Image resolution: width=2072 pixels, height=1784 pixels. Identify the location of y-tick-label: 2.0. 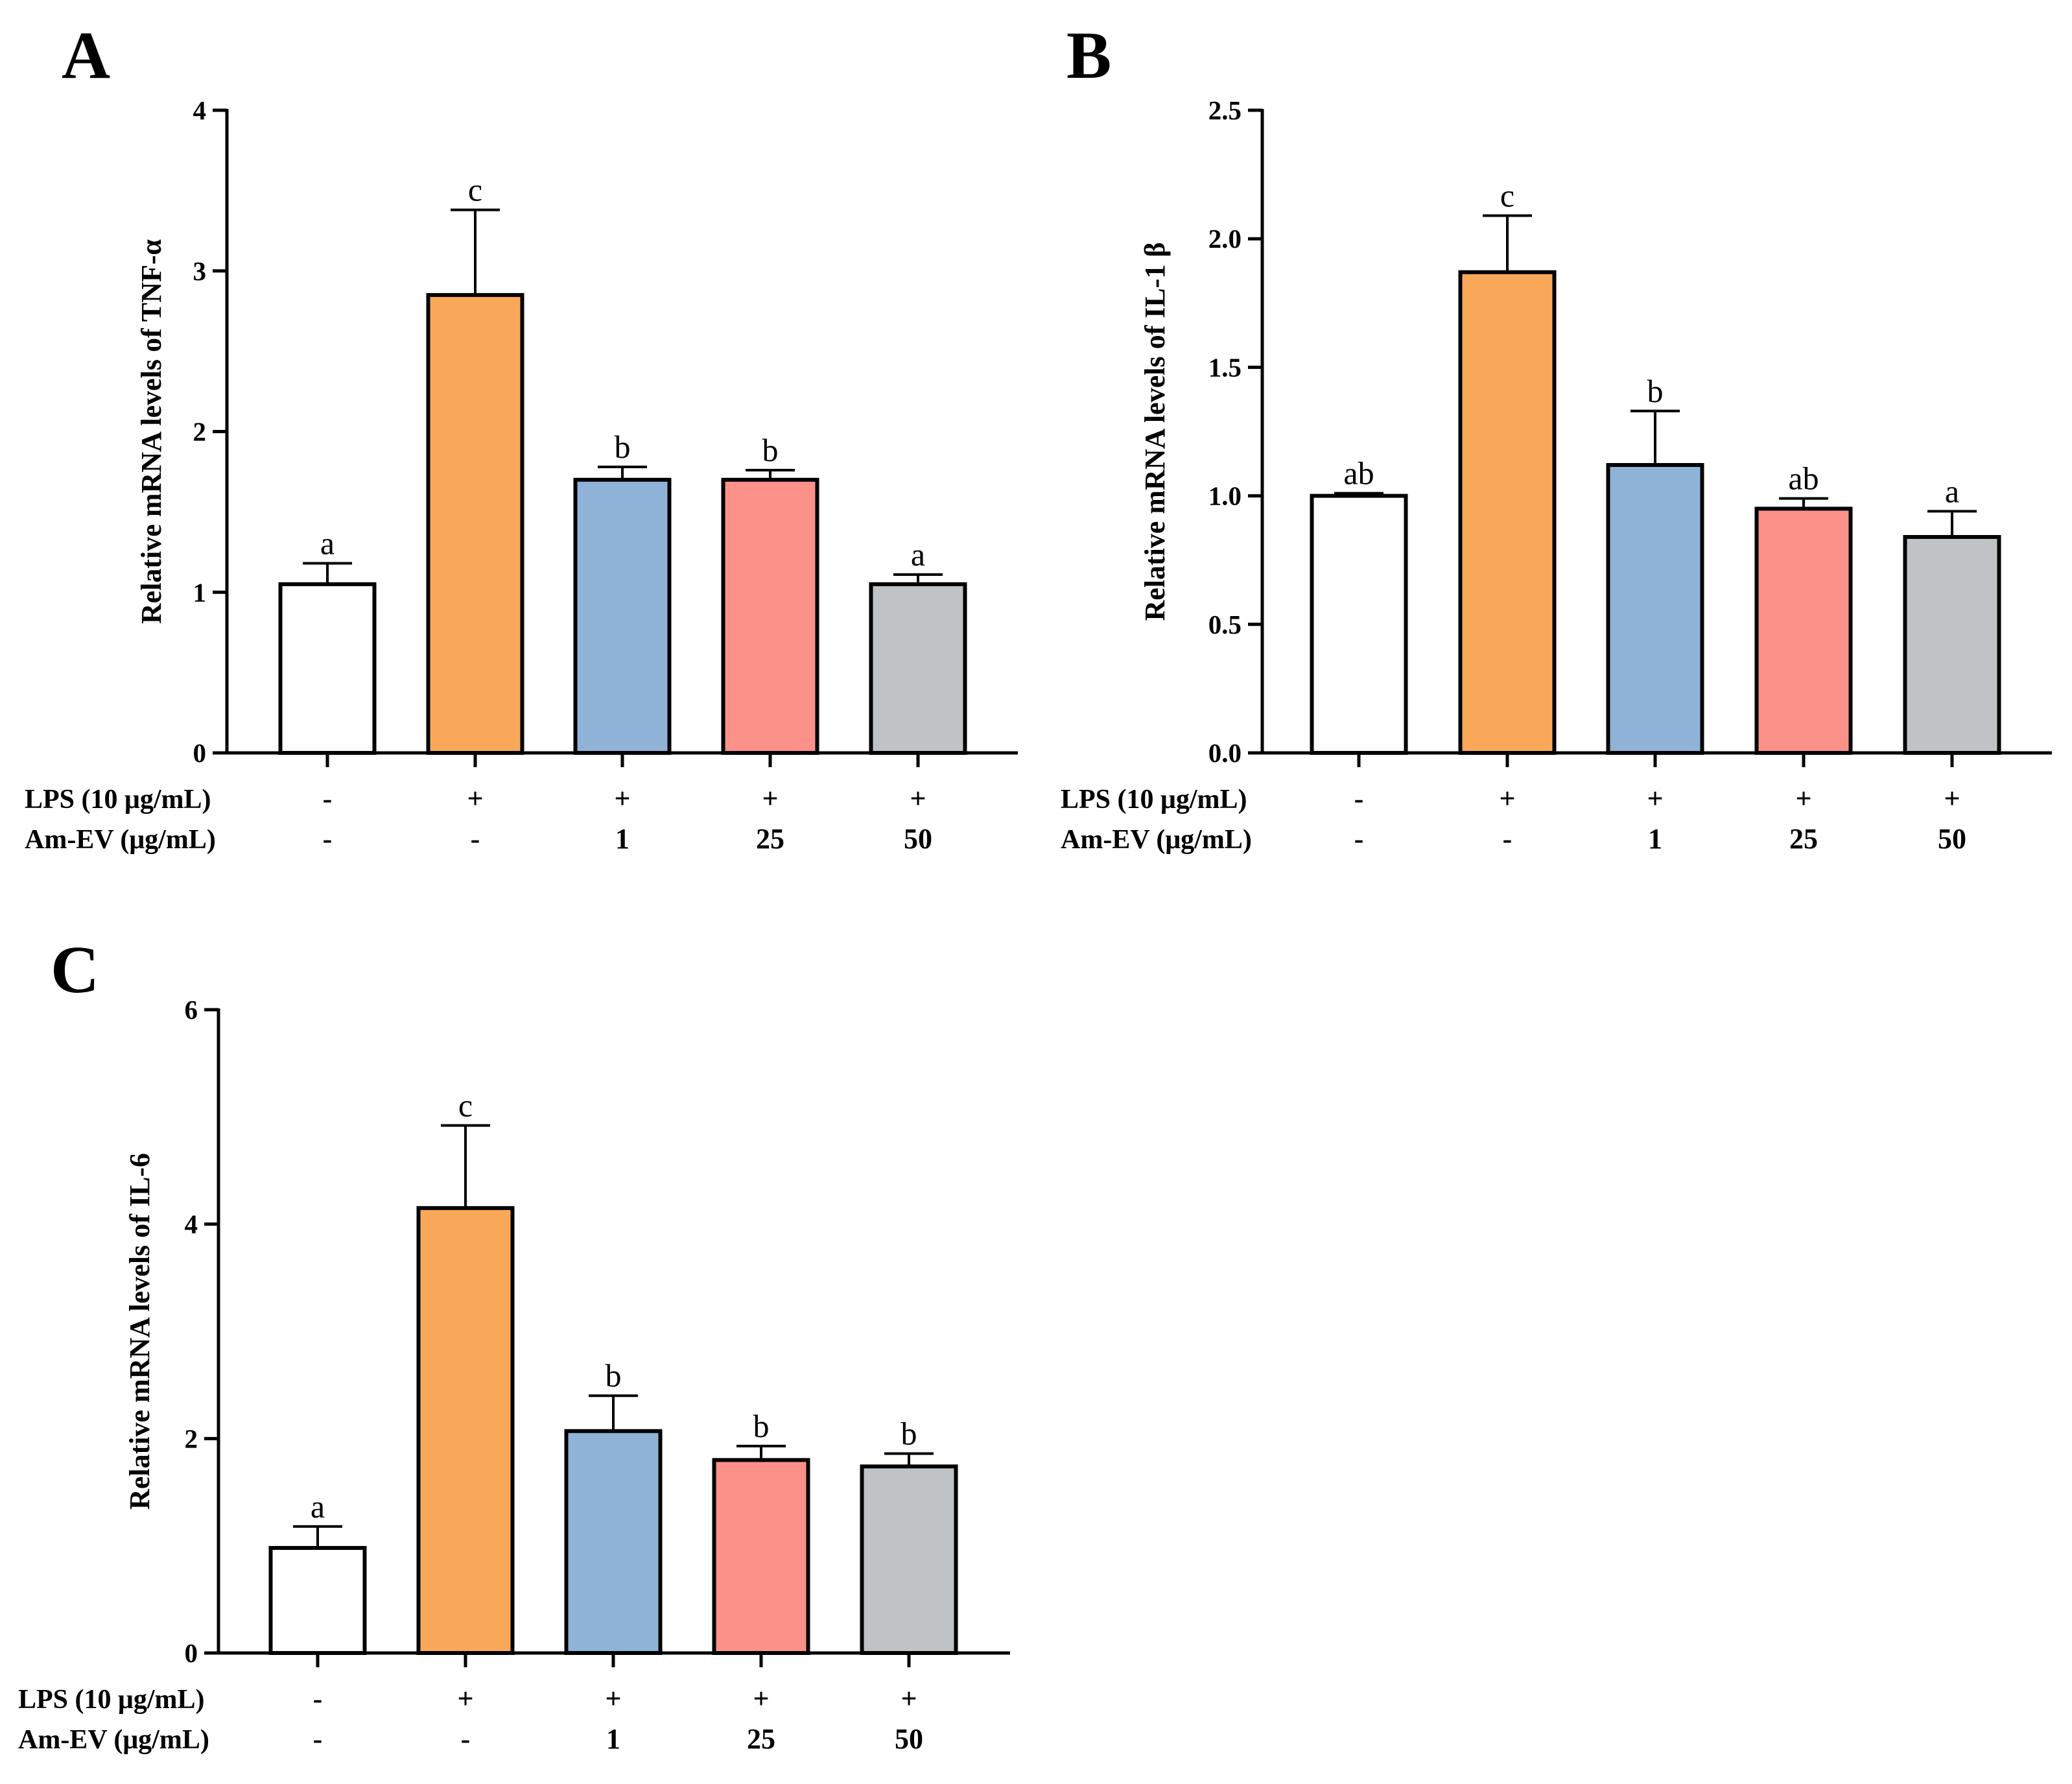
(1225, 239).